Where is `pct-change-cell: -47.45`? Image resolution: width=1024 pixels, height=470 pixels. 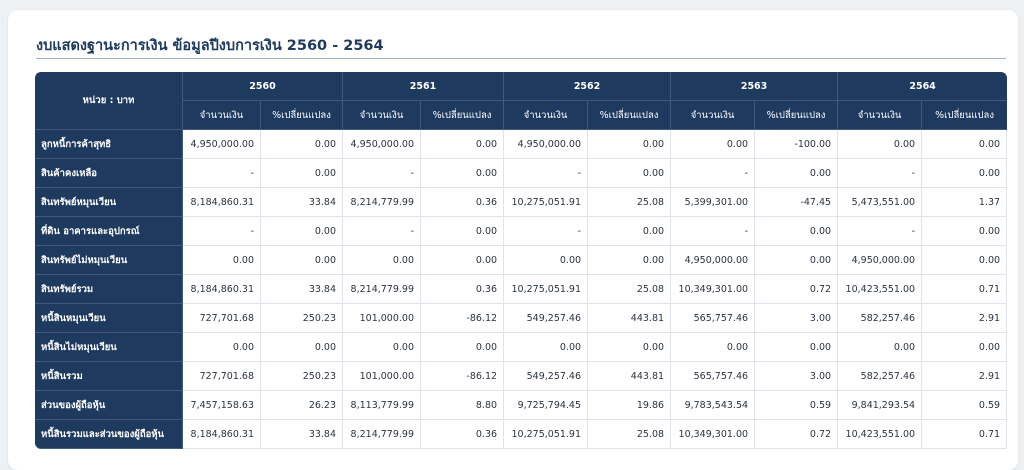
pct-change-cell: -47.45 is located at coordinates (797, 202).